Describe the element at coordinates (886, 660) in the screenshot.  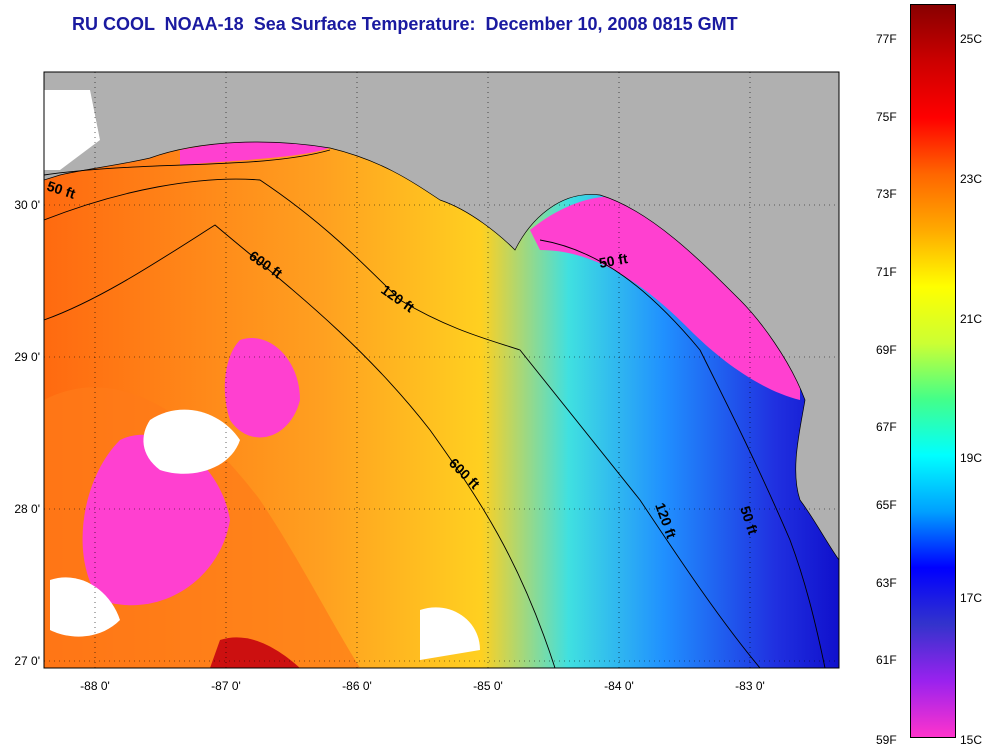
I see `colorbar-f-label: 61F` at that location.